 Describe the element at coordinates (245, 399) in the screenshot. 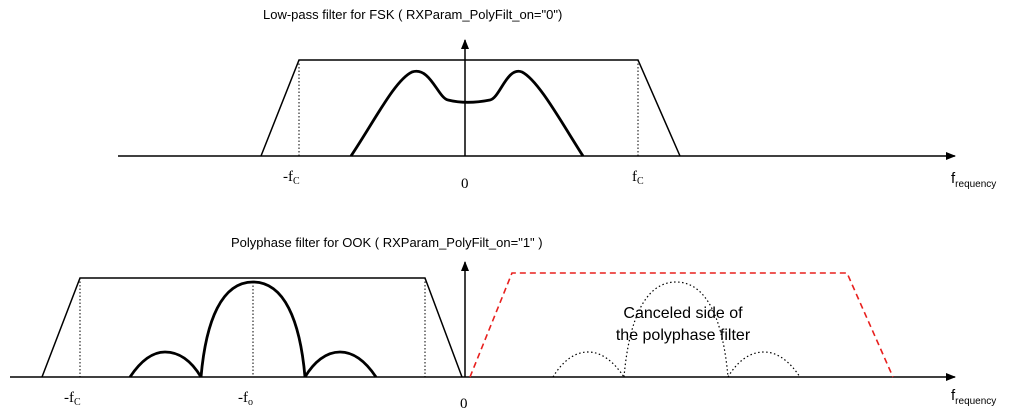

I see `bottom-tick-neg-fo: -fo` at that location.